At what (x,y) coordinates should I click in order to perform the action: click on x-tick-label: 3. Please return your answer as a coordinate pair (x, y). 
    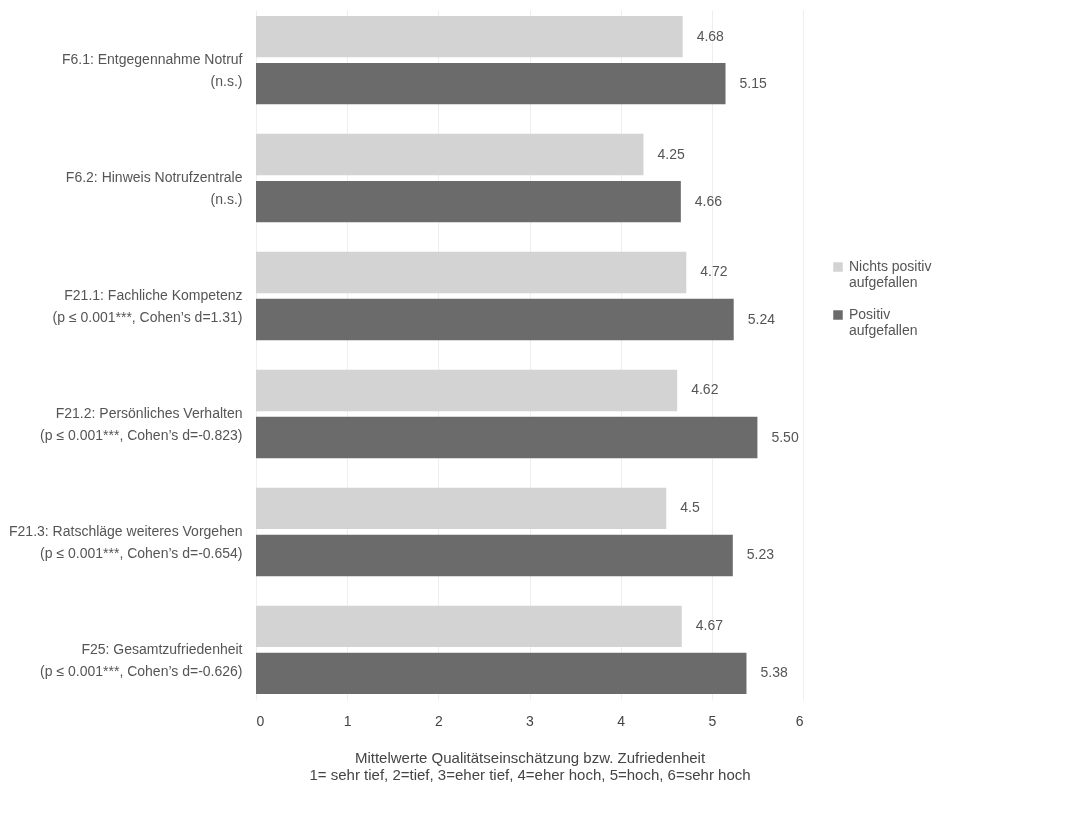
    Looking at the image, I should click on (530, 720).